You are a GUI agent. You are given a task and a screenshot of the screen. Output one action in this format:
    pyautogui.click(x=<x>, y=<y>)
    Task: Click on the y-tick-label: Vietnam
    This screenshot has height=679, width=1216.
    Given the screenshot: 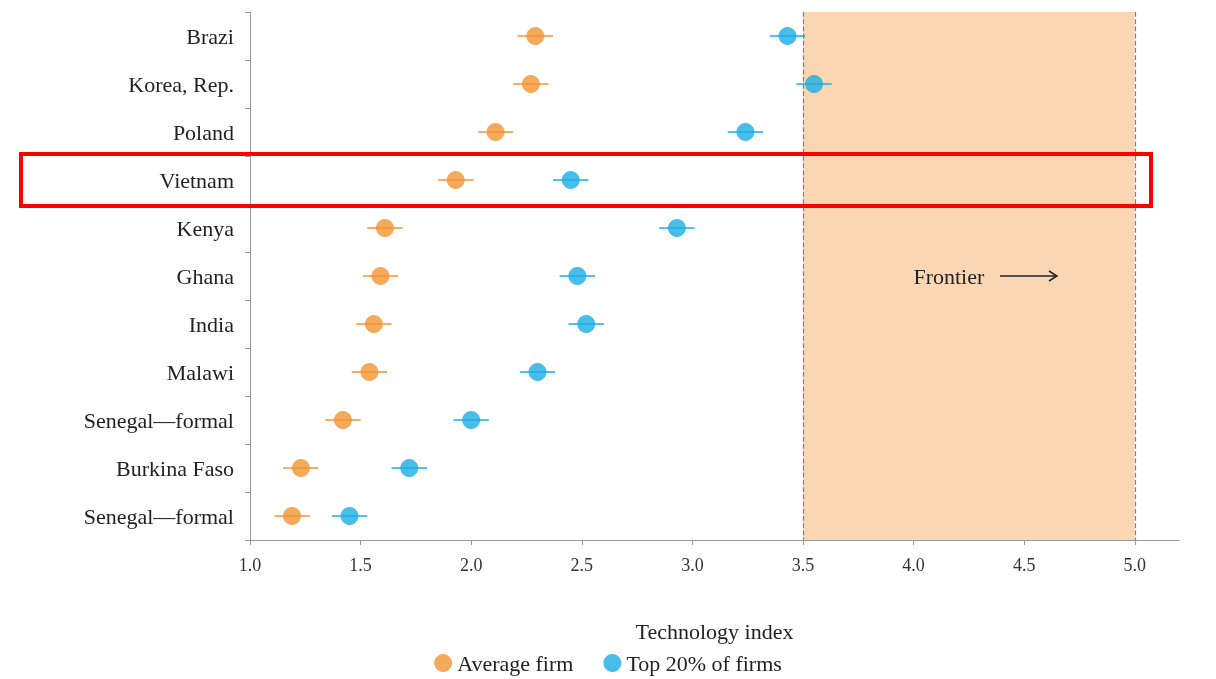 What is the action you would take?
    pyautogui.click(x=196, y=180)
    